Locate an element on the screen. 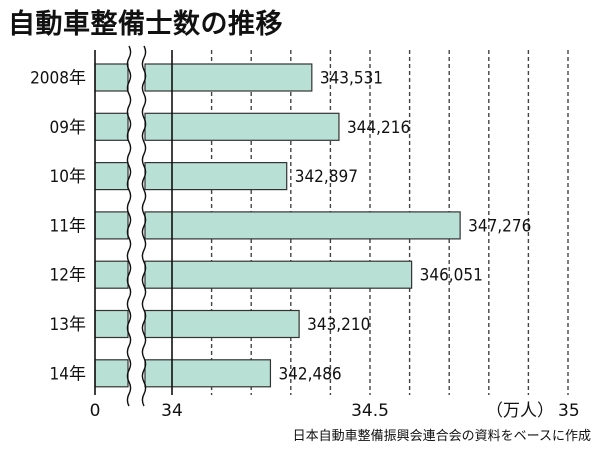  tick-label: 0 is located at coordinates (95, 411).